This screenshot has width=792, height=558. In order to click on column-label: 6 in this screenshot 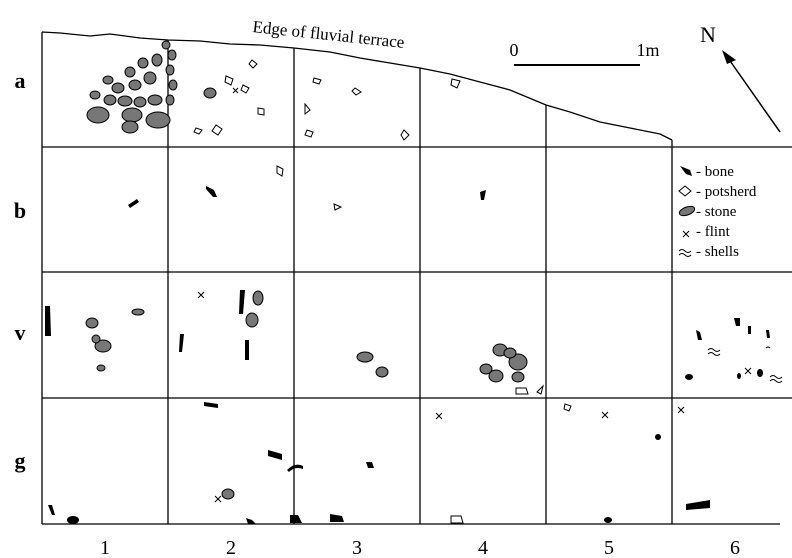, I will do `click(735, 547)`.